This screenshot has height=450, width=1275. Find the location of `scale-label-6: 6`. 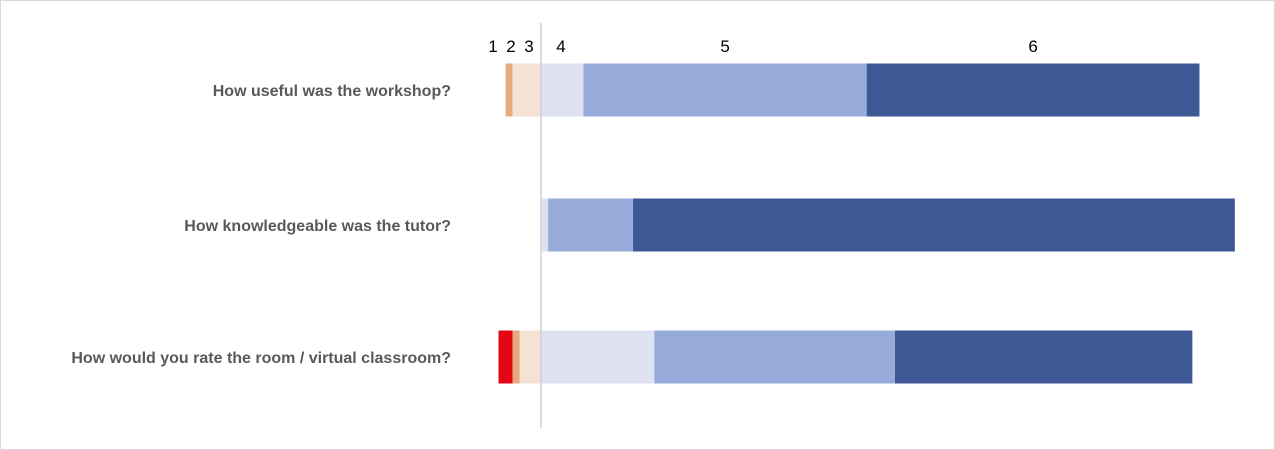

scale-label-6: 6 is located at coordinates (1032, 46).